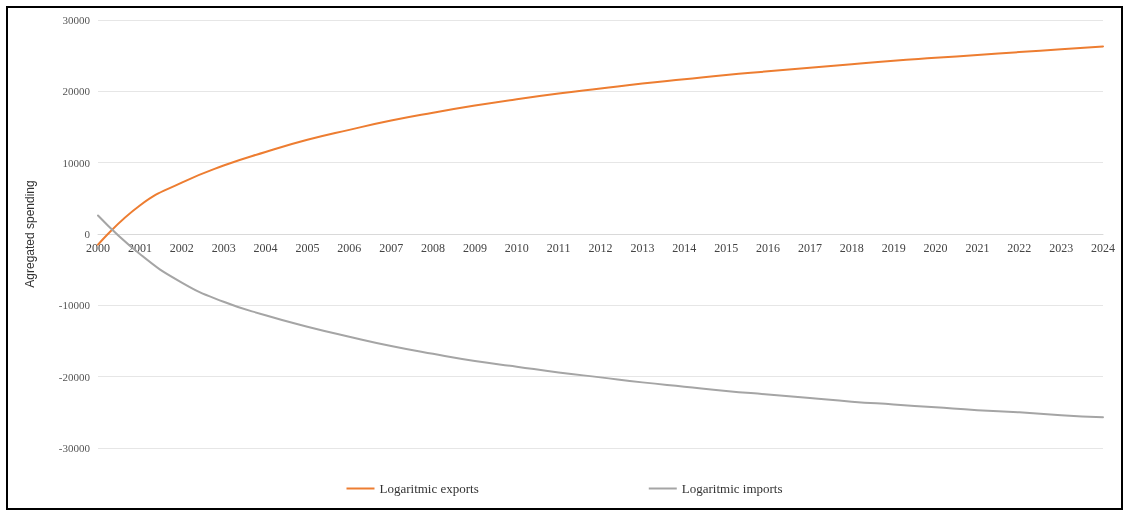 The image size is (1131, 518). Describe the element at coordinates (76, 91) in the screenshot. I see `y-tick-label: 20000` at that location.